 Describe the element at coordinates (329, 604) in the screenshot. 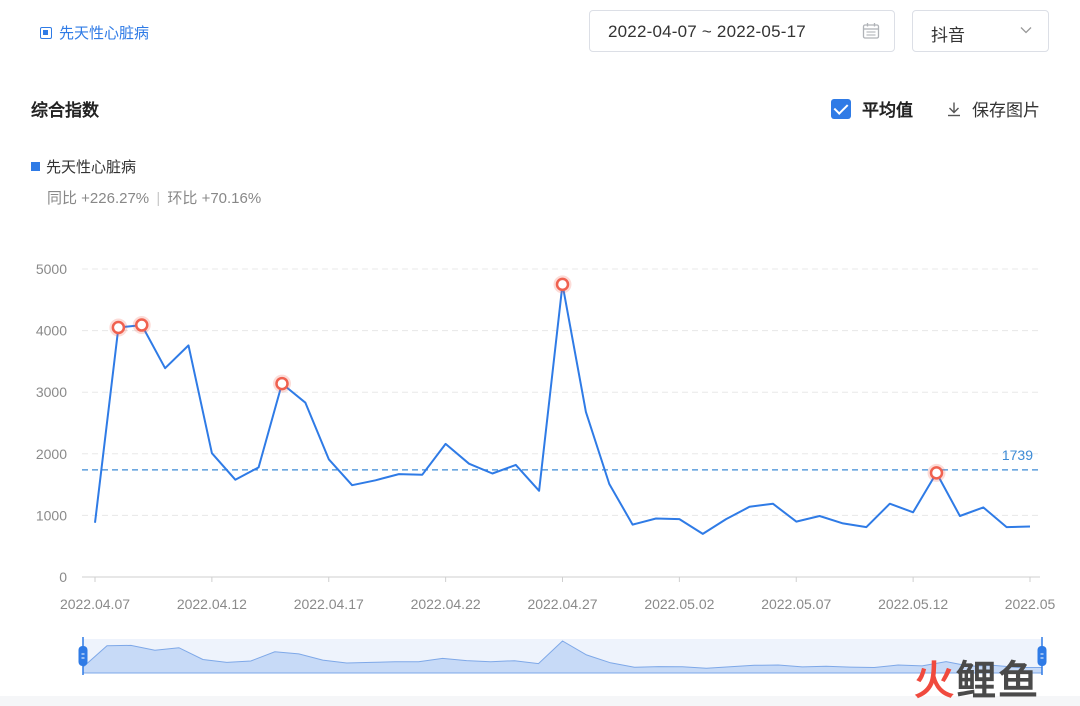

I see `x-tick-label: 2022.04.17` at that location.